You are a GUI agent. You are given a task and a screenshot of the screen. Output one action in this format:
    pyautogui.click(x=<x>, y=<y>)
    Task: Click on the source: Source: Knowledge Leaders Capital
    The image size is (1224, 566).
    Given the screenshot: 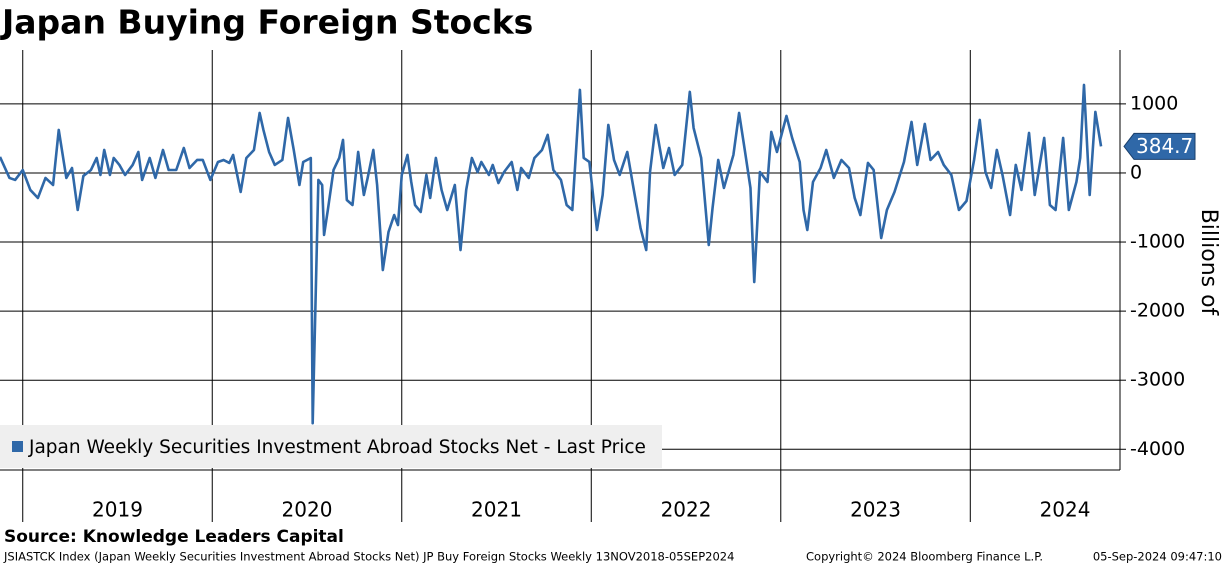 What is the action you would take?
    pyautogui.click(x=174, y=537)
    